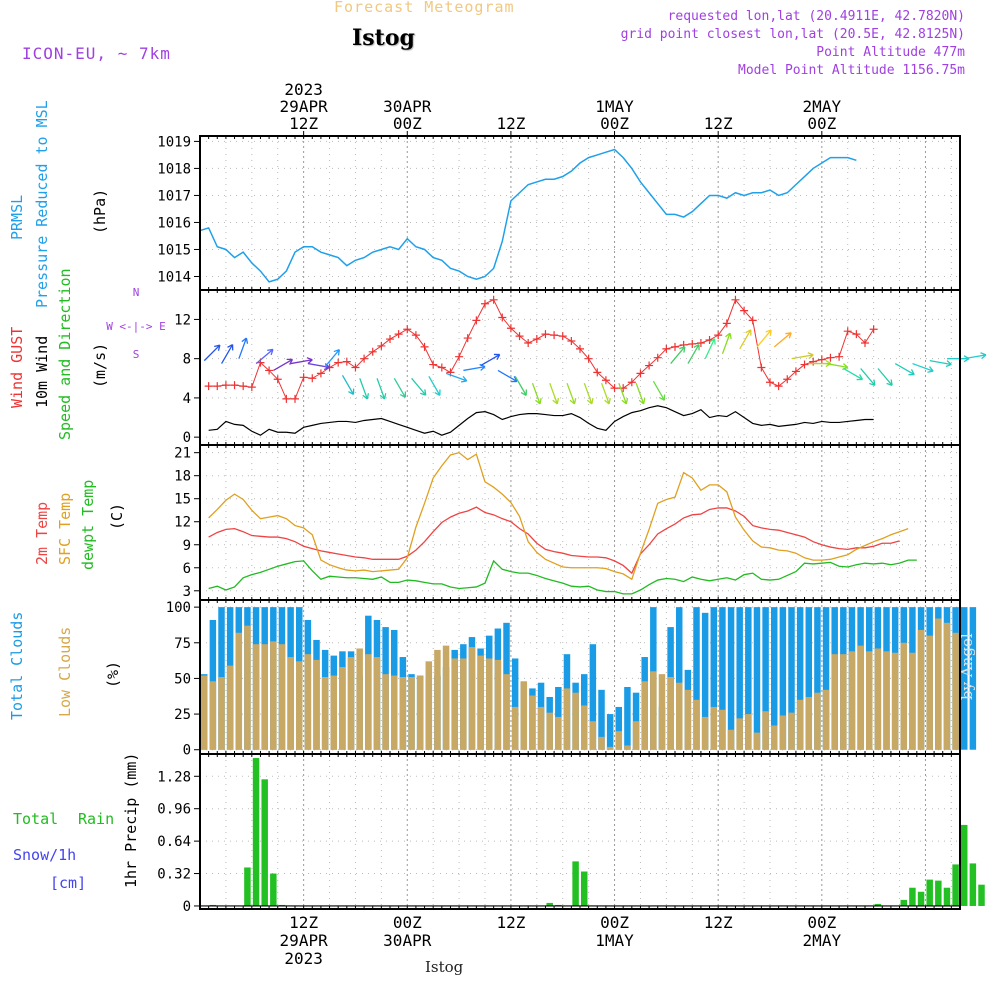 Image resolution: width=1000 pixels, height=1000 pixels. Describe the element at coordinates (303, 89) in the screenshot. I see `time-label-top: 2023` at that location.